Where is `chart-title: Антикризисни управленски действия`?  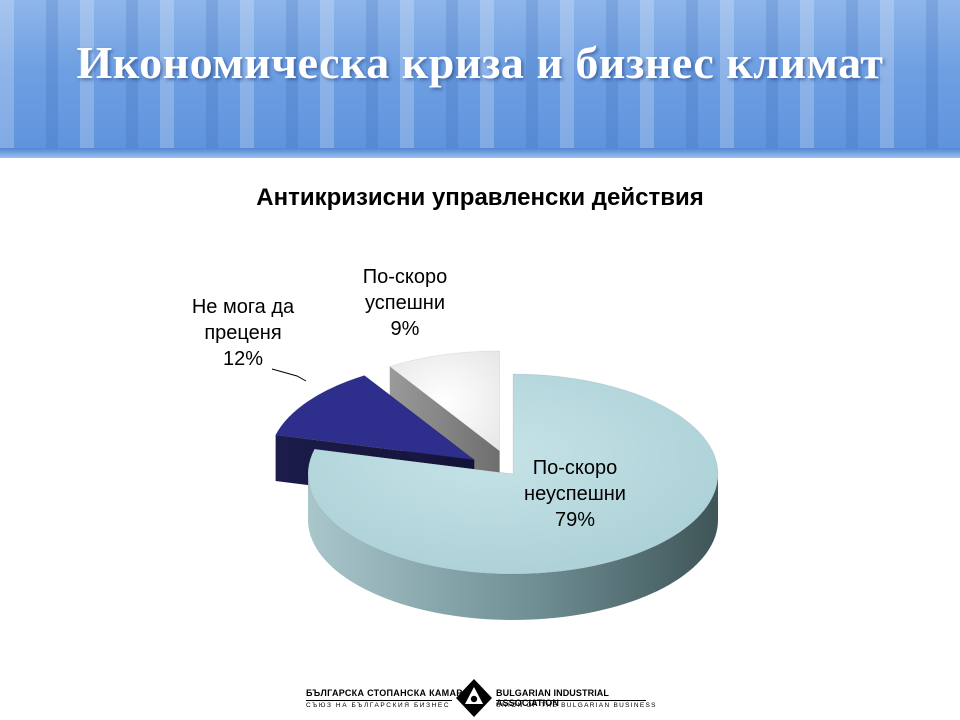
chart-title: Антикризисни управленски действия is located at coordinates (480, 197).